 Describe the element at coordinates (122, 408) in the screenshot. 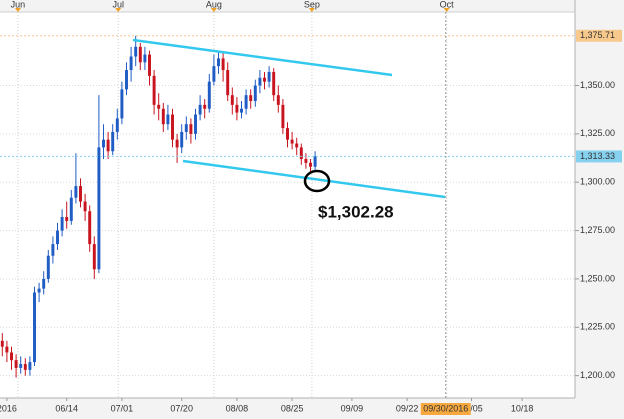

I see `x-tick-label: 07/01` at that location.